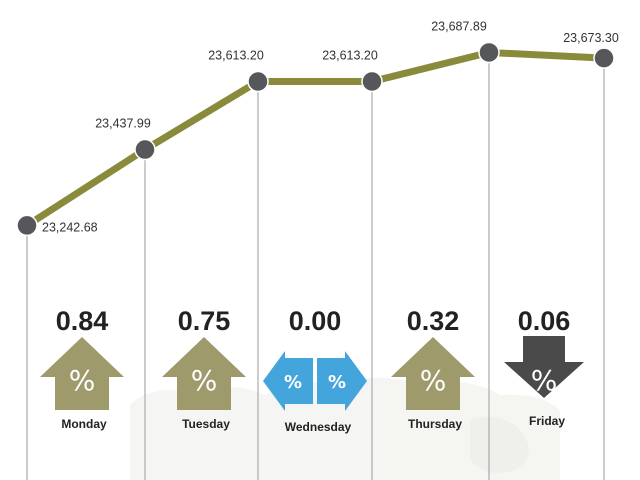  What do you see at coordinates (459, 26) in the screenshot?
I see `data-point-label: 23,687.89` at bounding box center [459, 26].